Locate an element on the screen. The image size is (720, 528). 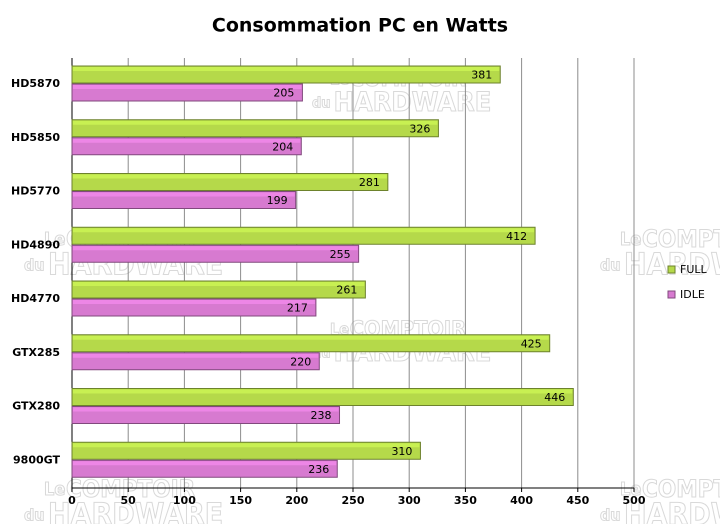
value-label: 425 is located at coordinates (531, 343).